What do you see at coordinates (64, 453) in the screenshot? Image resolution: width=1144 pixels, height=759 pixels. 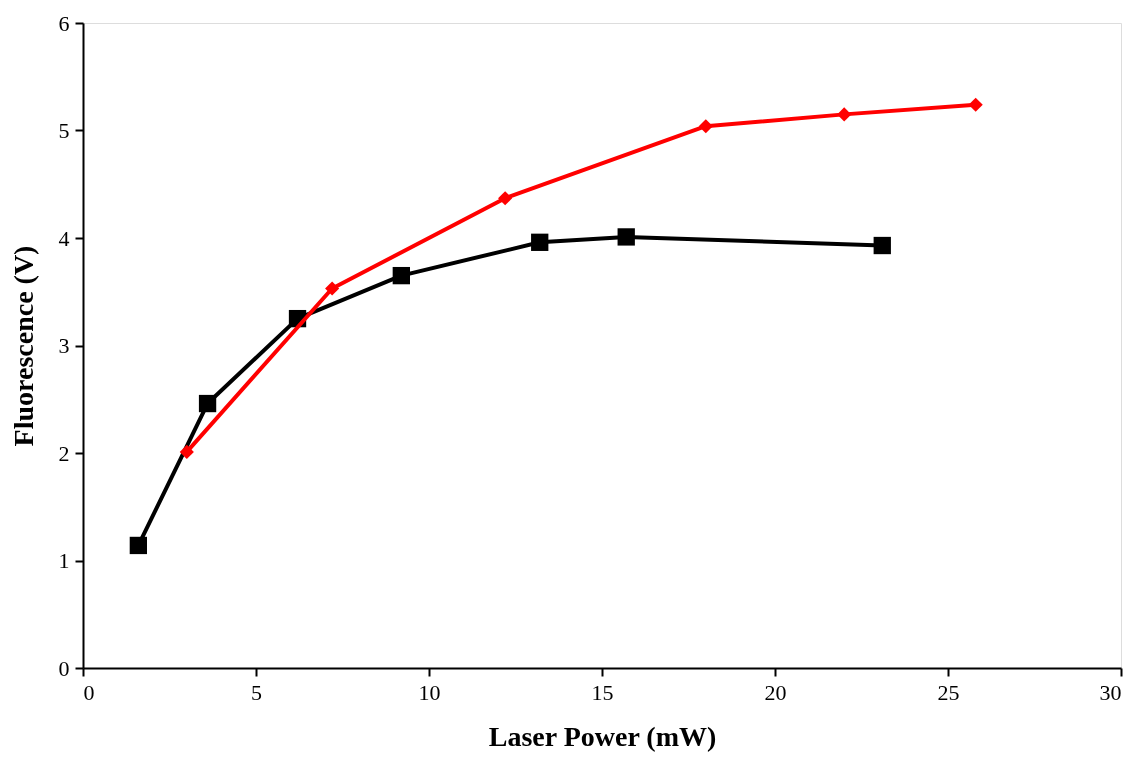 I see `y-tick-label: 2` at bounding box center [64, 453].